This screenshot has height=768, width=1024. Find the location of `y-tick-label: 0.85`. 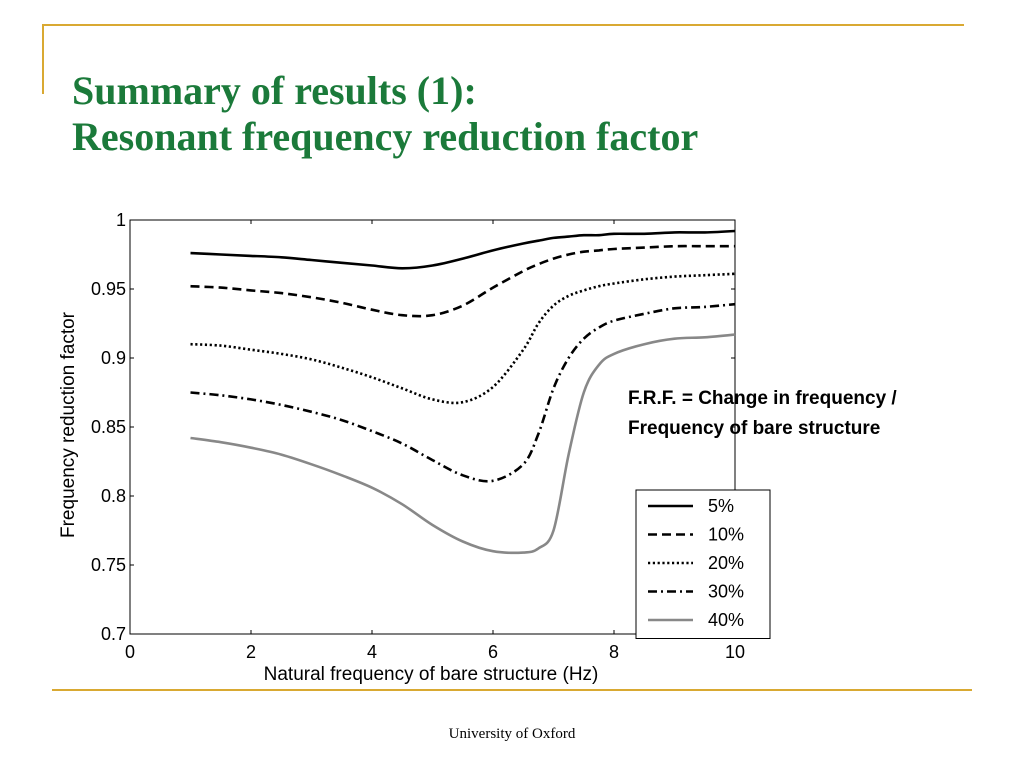

y-tick-label: 0.85 is located at coordinates (108, 427).